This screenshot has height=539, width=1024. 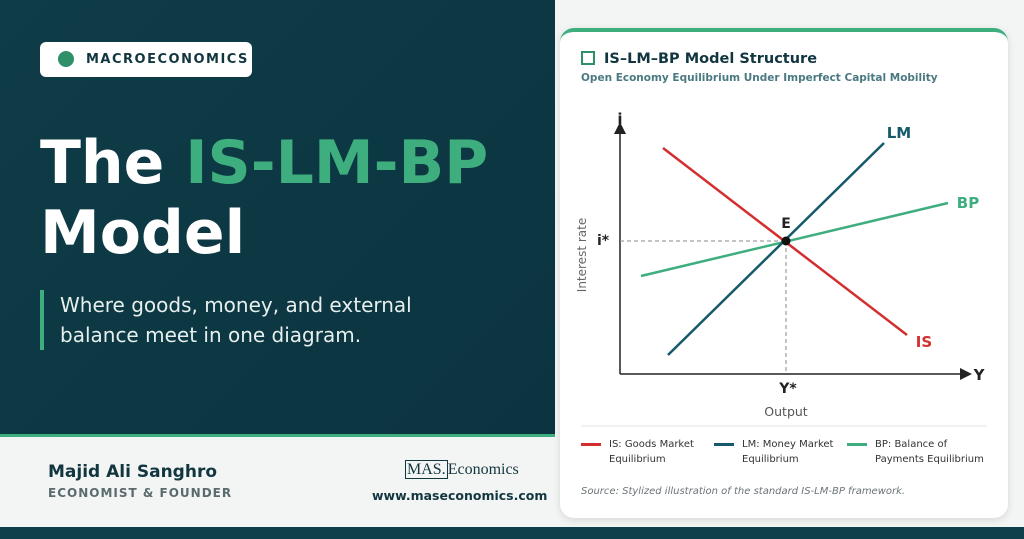 I want to click on badge-text: MACROECONOMICS, so click(x=167, y=59).